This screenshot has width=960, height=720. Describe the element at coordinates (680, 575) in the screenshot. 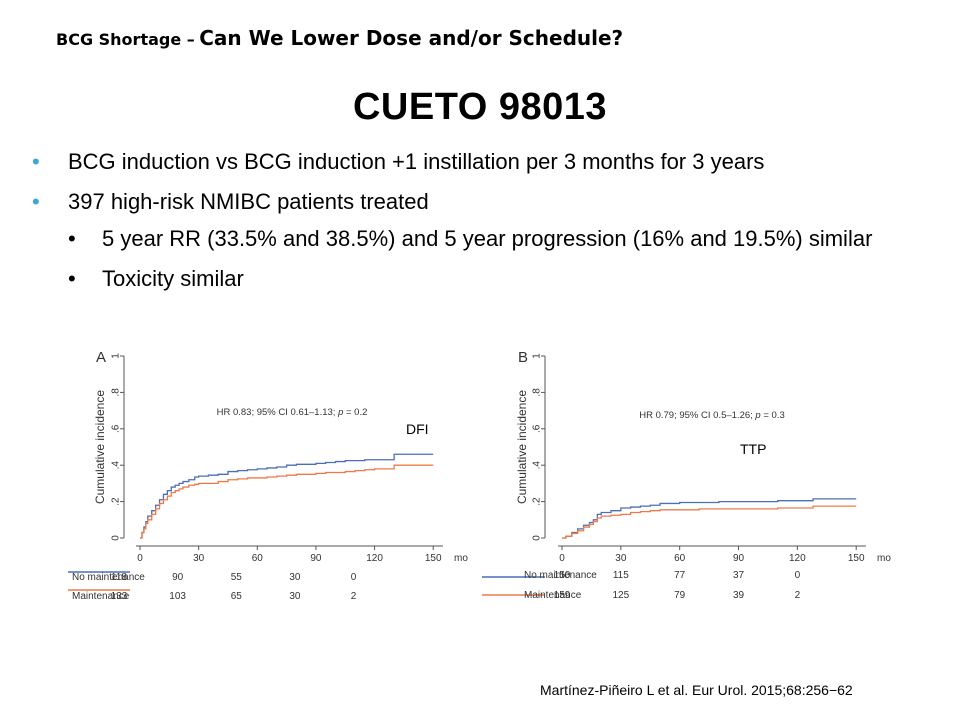

I see `at-risk-value: 77` at that location.